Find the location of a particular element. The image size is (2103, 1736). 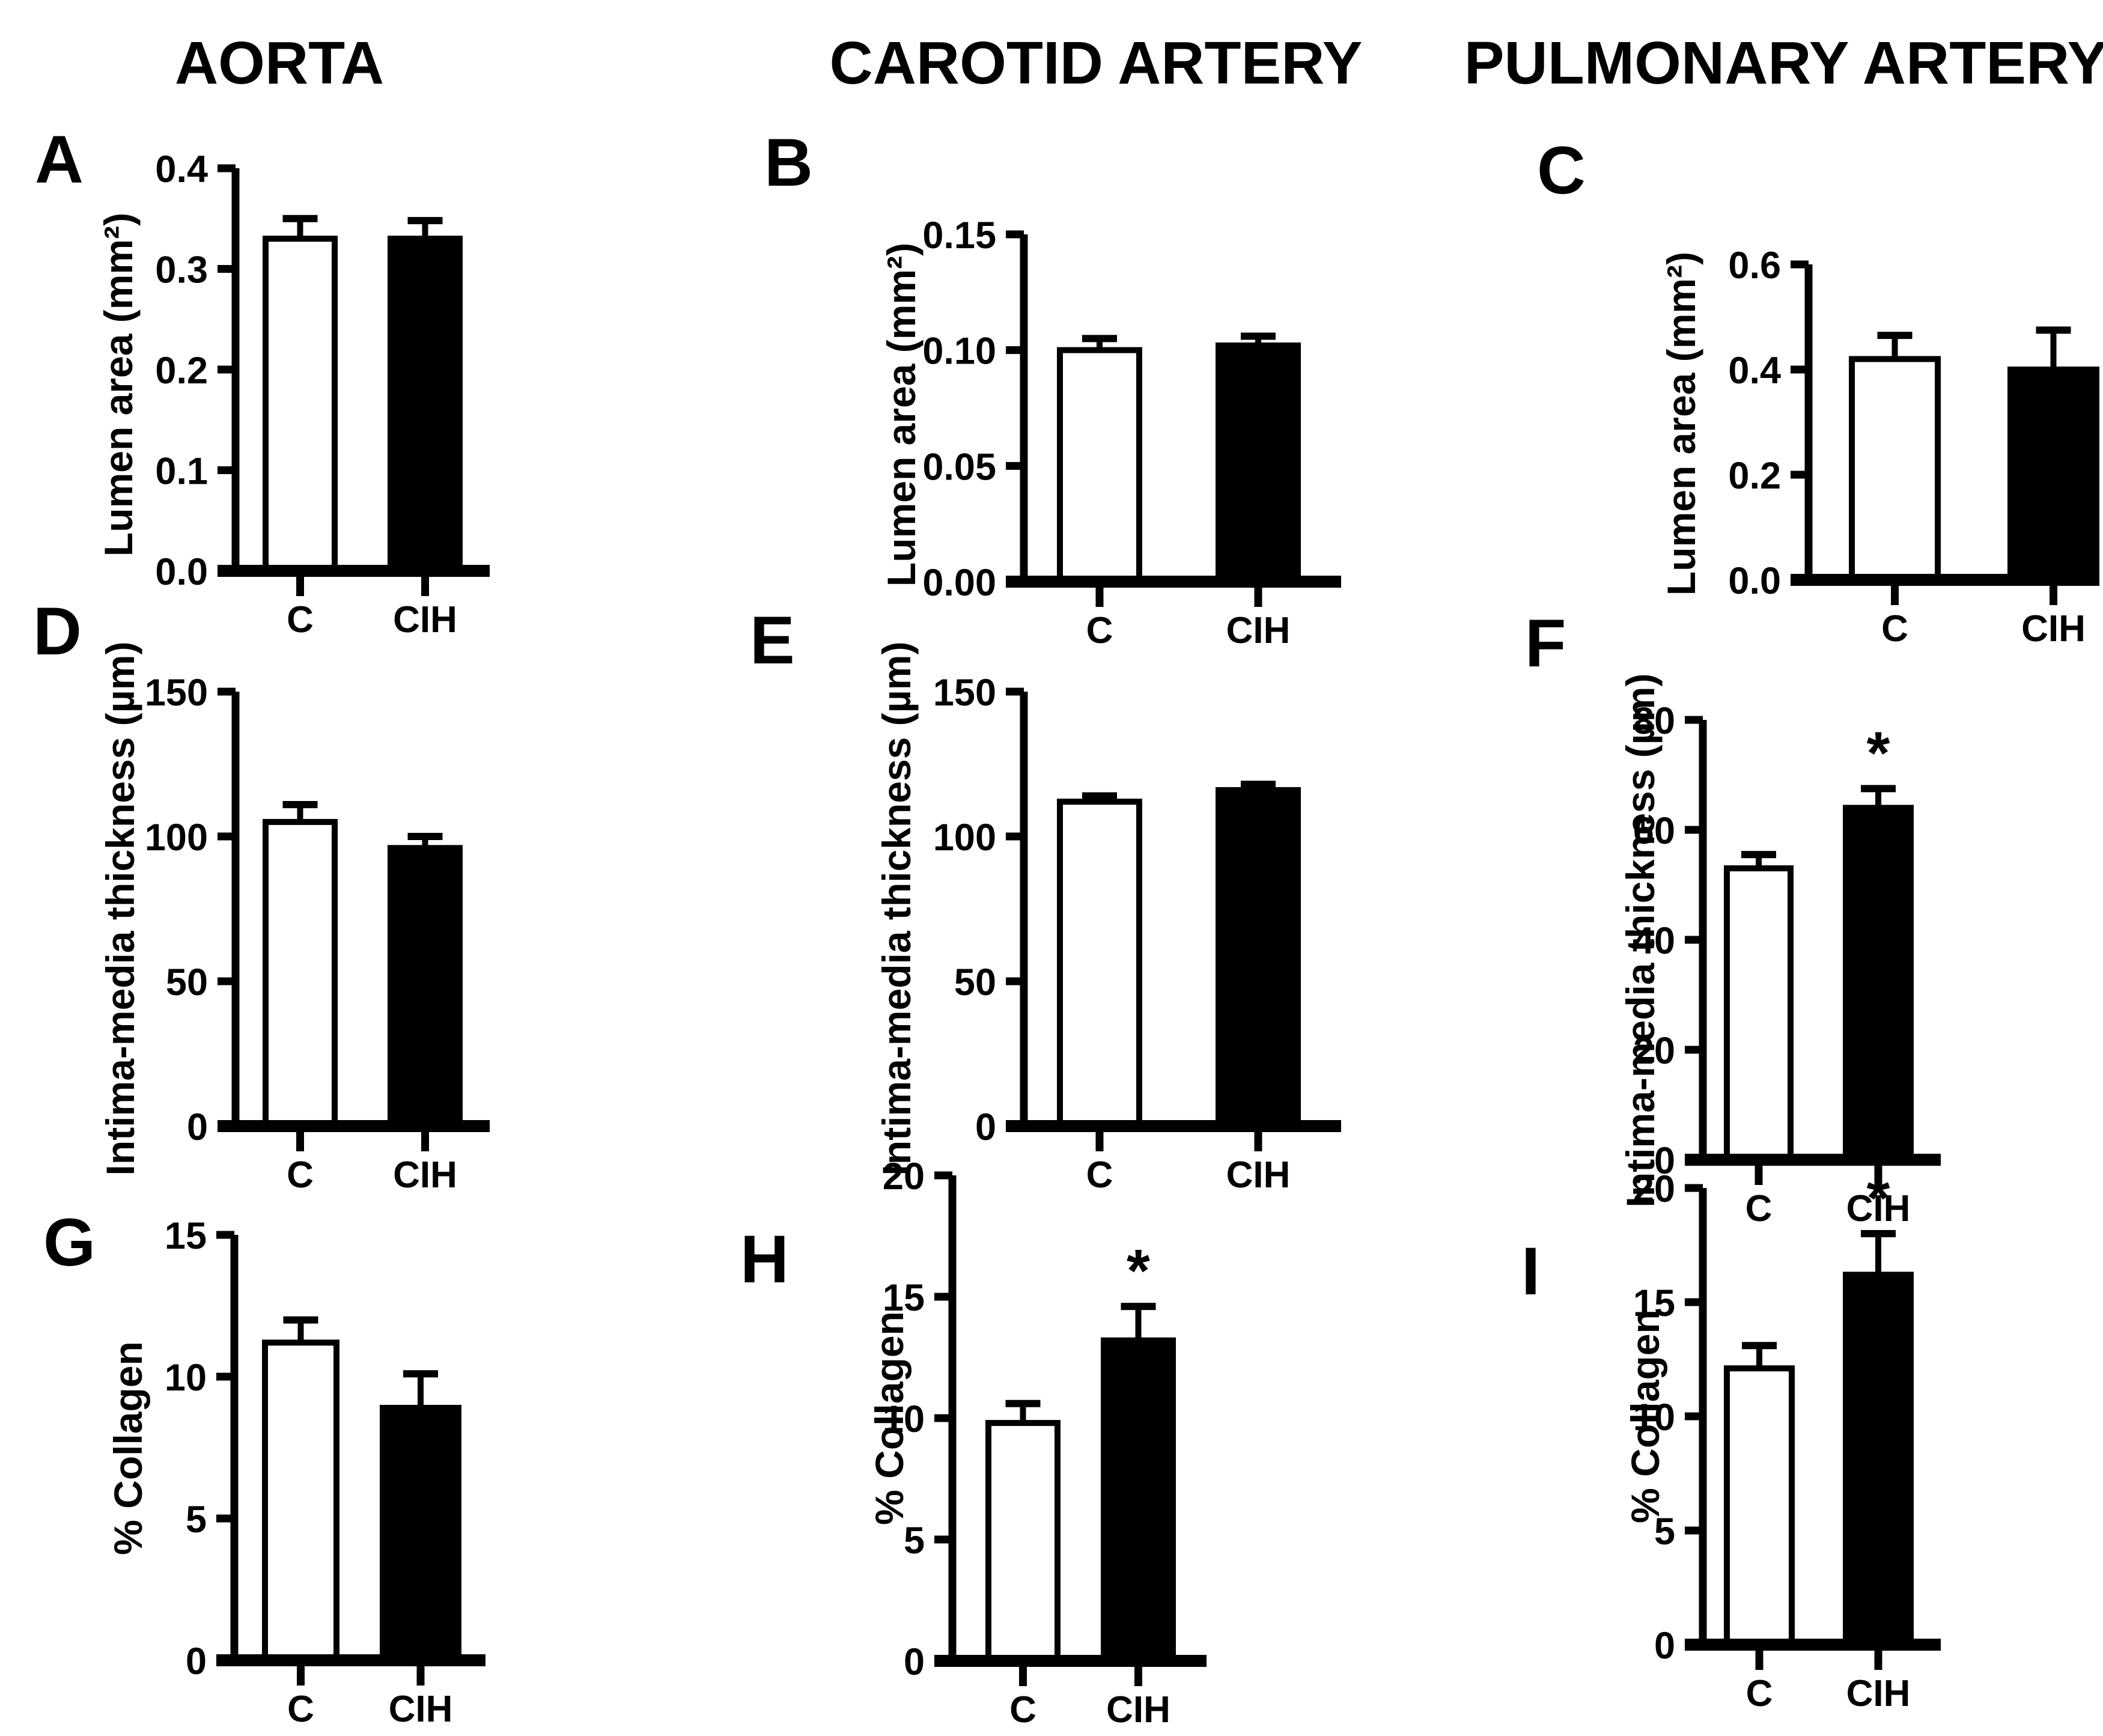

panel-letter-D: D is located at coordinates (57, 631).